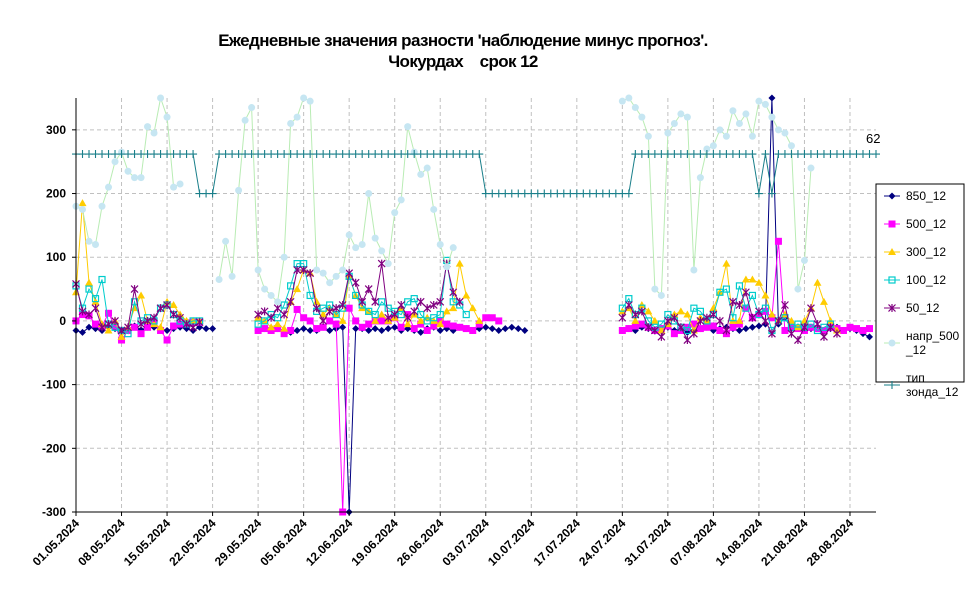 The height and width of the screenshot is (599, 976). I want to click on y-tick-label-2: 100, so click(56, 257).